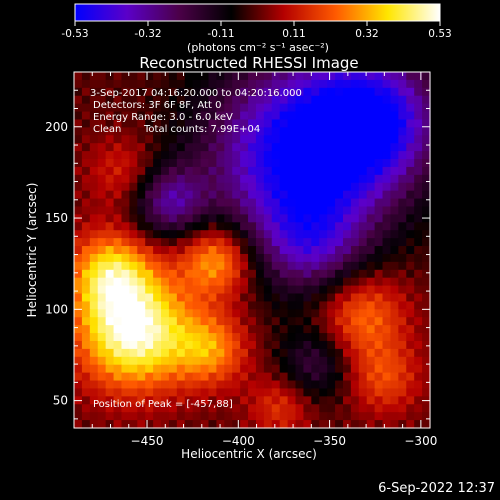 Image resolution: width=500 pixels, height=500 pixels. What do you see at coordinates (163, 404) in the screenshot?
I see `peak-position-text: Position of Peak = [-457,88]` at bounding box center [163, 404].